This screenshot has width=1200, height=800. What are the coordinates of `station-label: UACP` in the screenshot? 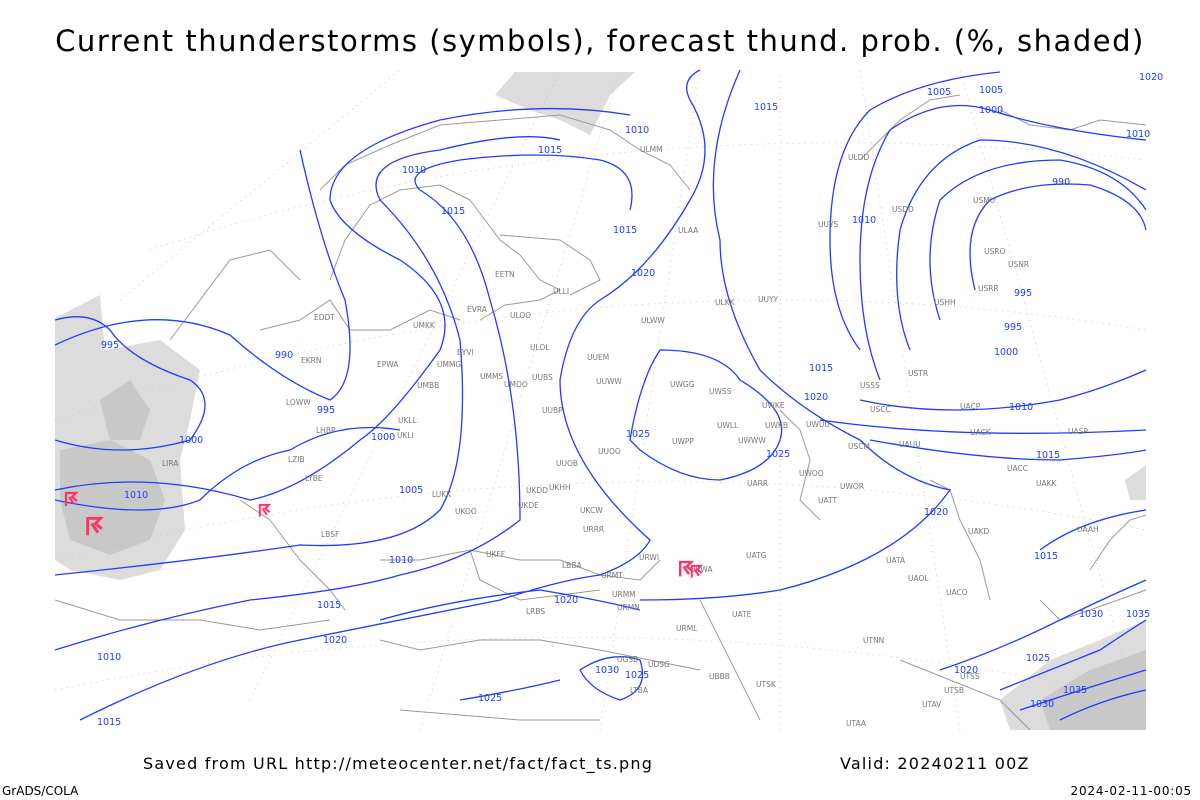 It's located at (970, 406).